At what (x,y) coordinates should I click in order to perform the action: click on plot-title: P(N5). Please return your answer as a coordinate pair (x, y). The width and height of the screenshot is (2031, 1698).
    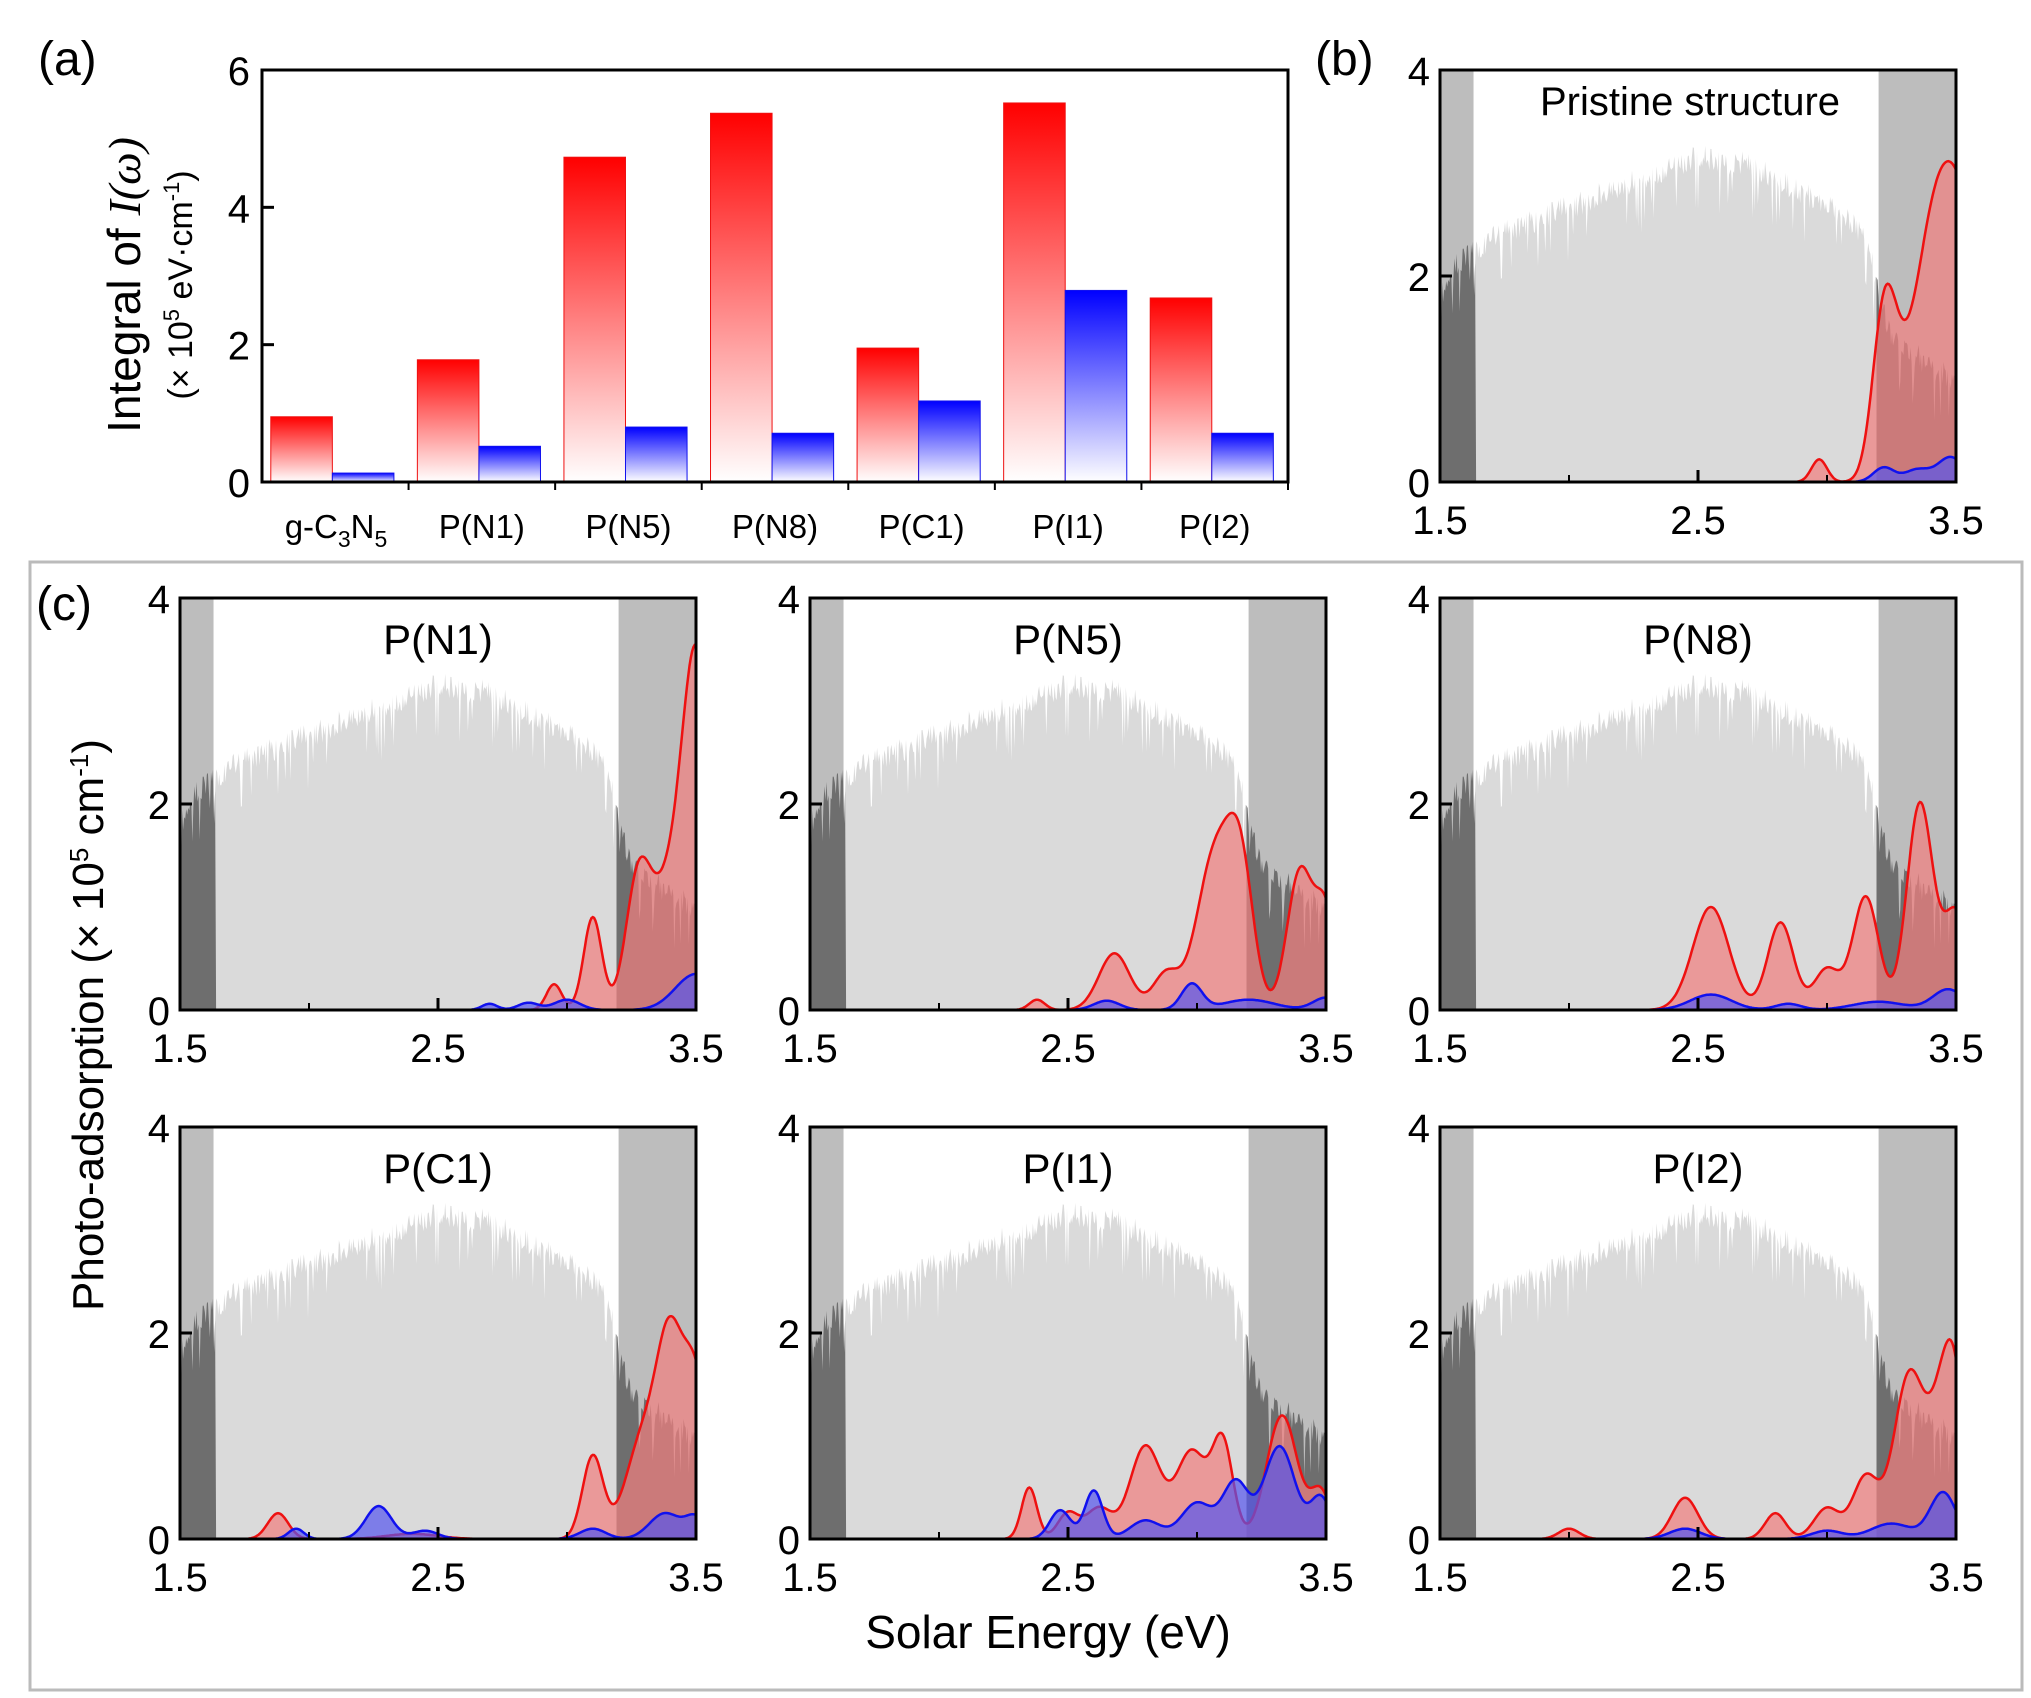
    Looking at the image, I should click on (1068, 639).